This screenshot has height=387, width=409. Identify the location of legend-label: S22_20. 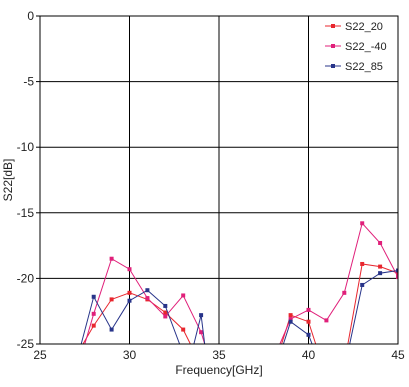
(364, 27).